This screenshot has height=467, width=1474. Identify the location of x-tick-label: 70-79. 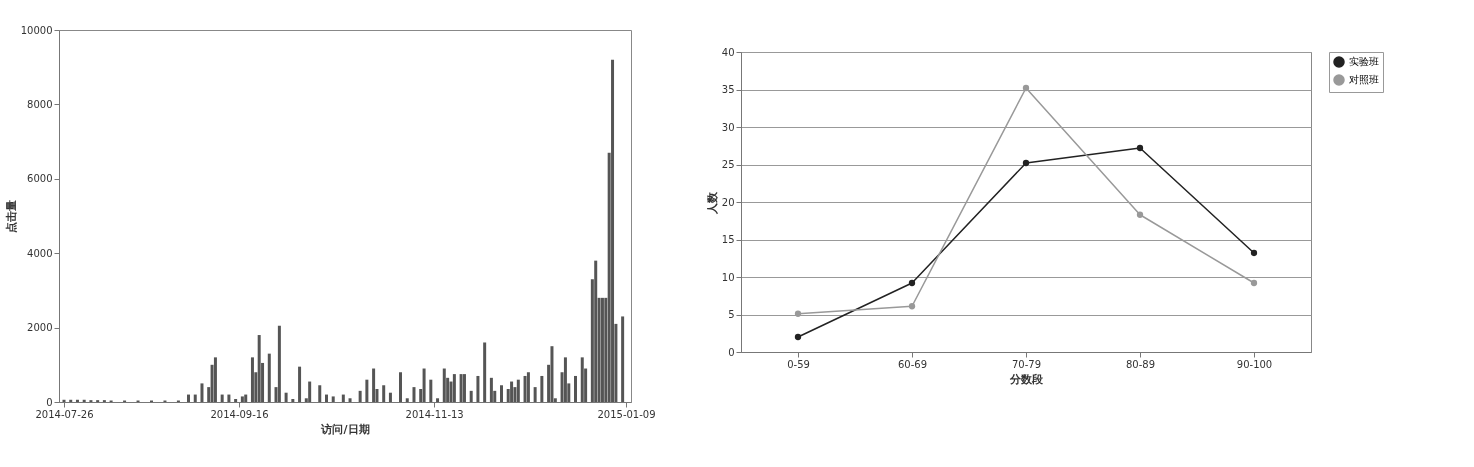
(1026, 364).